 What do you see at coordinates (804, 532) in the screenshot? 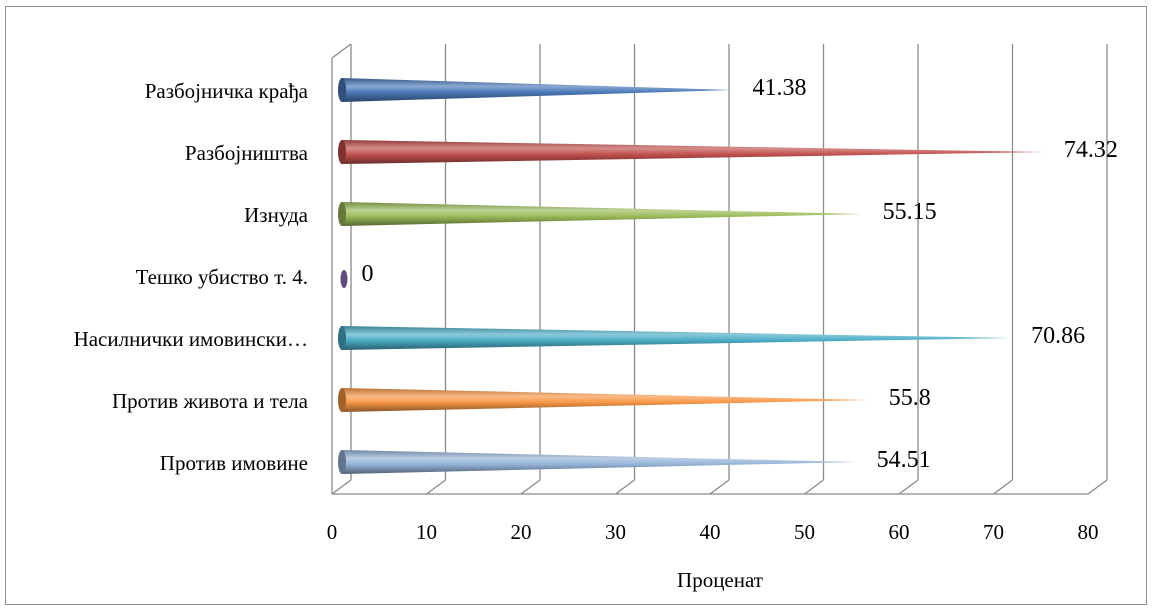
I see `x-tick-label: 50` at bounding box center [804, 532].